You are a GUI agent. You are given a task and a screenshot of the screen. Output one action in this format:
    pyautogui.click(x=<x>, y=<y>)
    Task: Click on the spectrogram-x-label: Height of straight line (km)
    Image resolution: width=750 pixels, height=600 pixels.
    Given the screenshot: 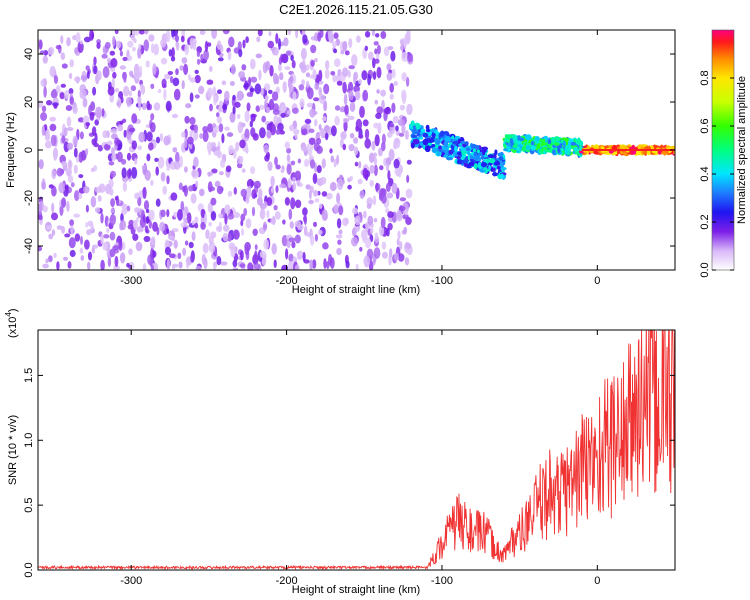 What is the action you would take?
    pyautogui.click(x=356, y=290)
    